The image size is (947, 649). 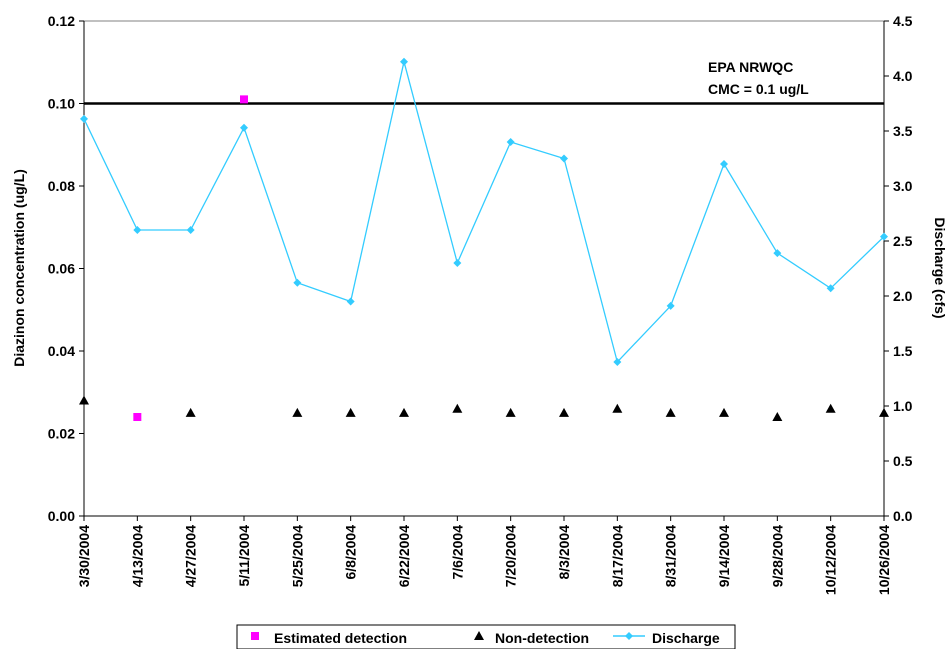 What do you see at coordinates (542, 638) in the screenshot?
I see `legend-label-non-detection: Non-detection` at bounding box center [542, 638].